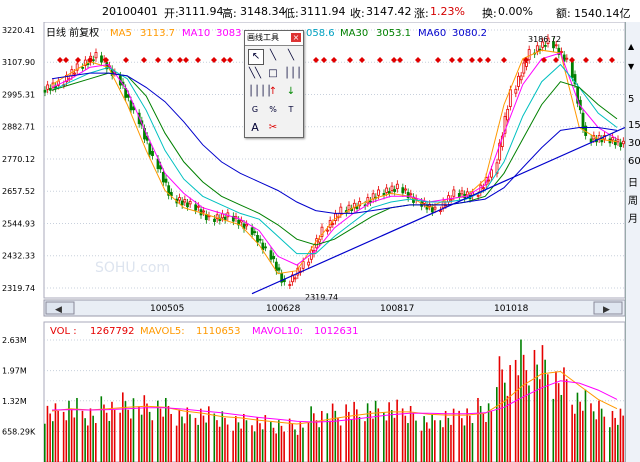  What do you see at coordinates (421, 13) in the screenshot?
I see `change-label: 涨:` at bounding box center [421, 13].